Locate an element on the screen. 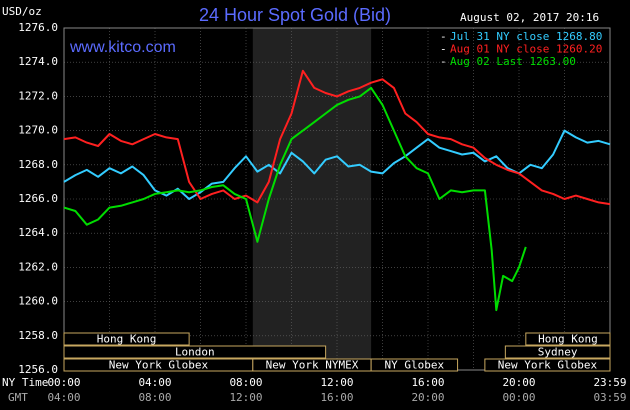 This screenshot has width=630, height=410. y-tick-label: 1276.0 is located at coordinates (38, 27).